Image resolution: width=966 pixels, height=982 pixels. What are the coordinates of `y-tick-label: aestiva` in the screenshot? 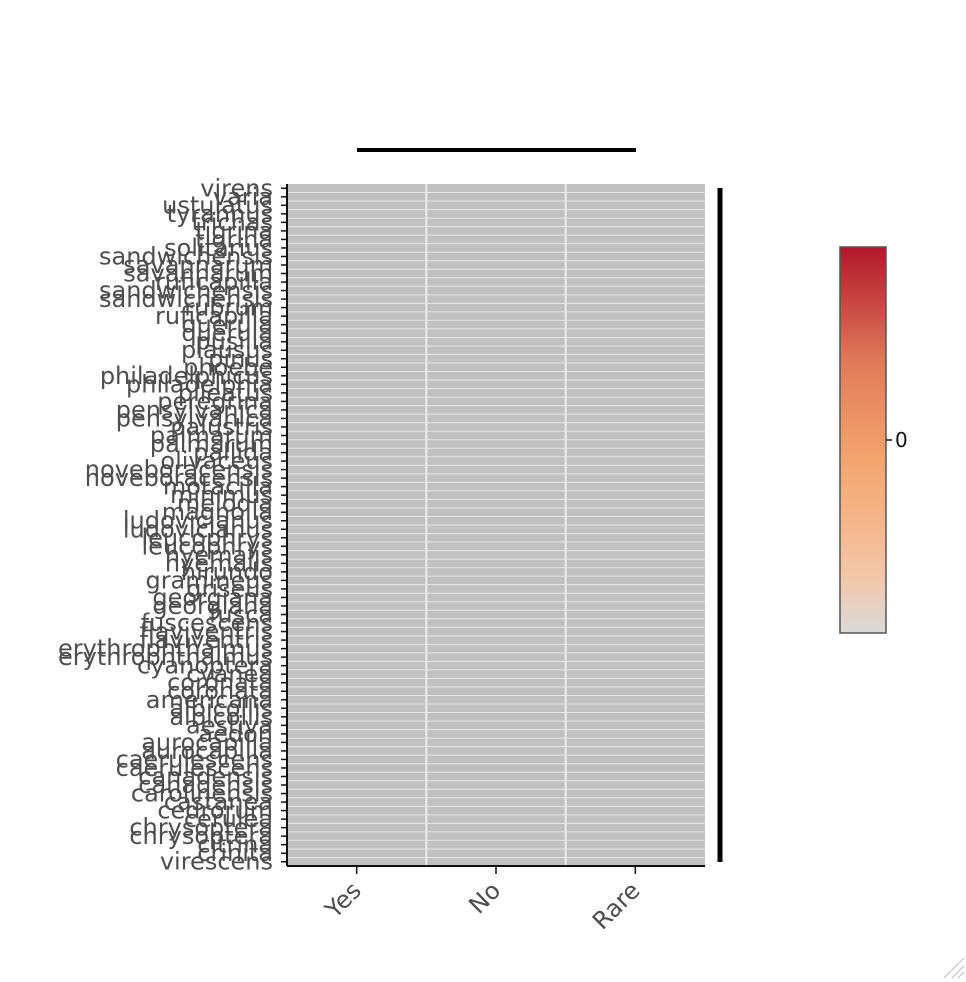 It's located at (229, 725).